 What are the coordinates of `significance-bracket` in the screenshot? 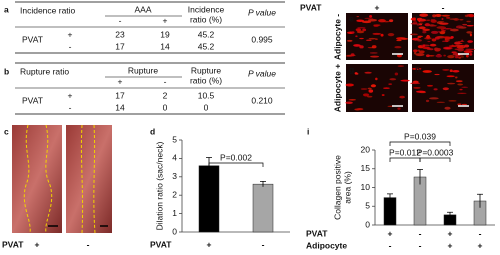 It's located at (420, 143).